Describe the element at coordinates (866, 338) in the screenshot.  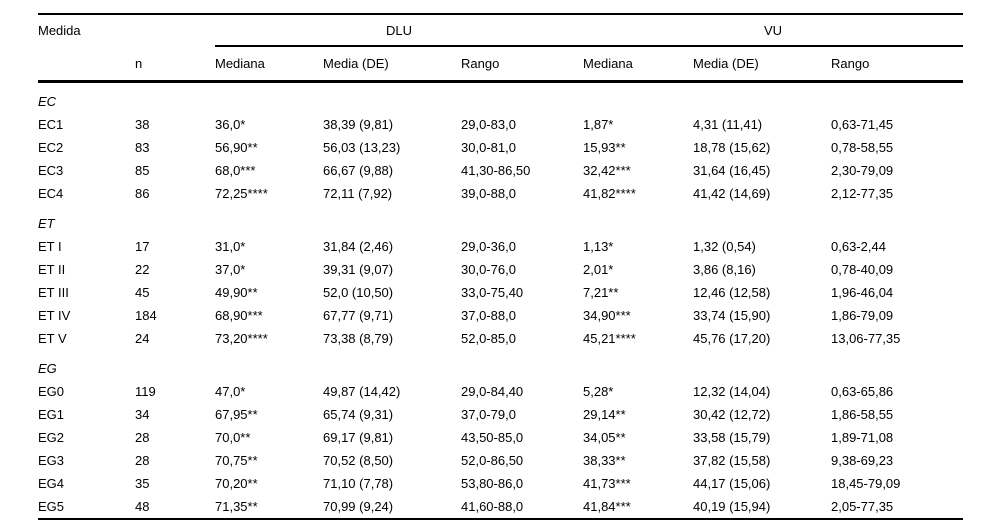
I see `vu-rango: 13,06-77,35` at that location.